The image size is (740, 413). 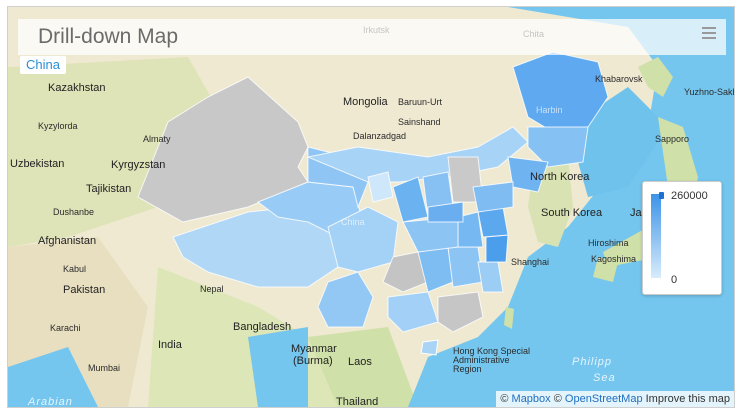 I want to click on map-label-sapporo: Sapporo, so click(x=672, y=139).